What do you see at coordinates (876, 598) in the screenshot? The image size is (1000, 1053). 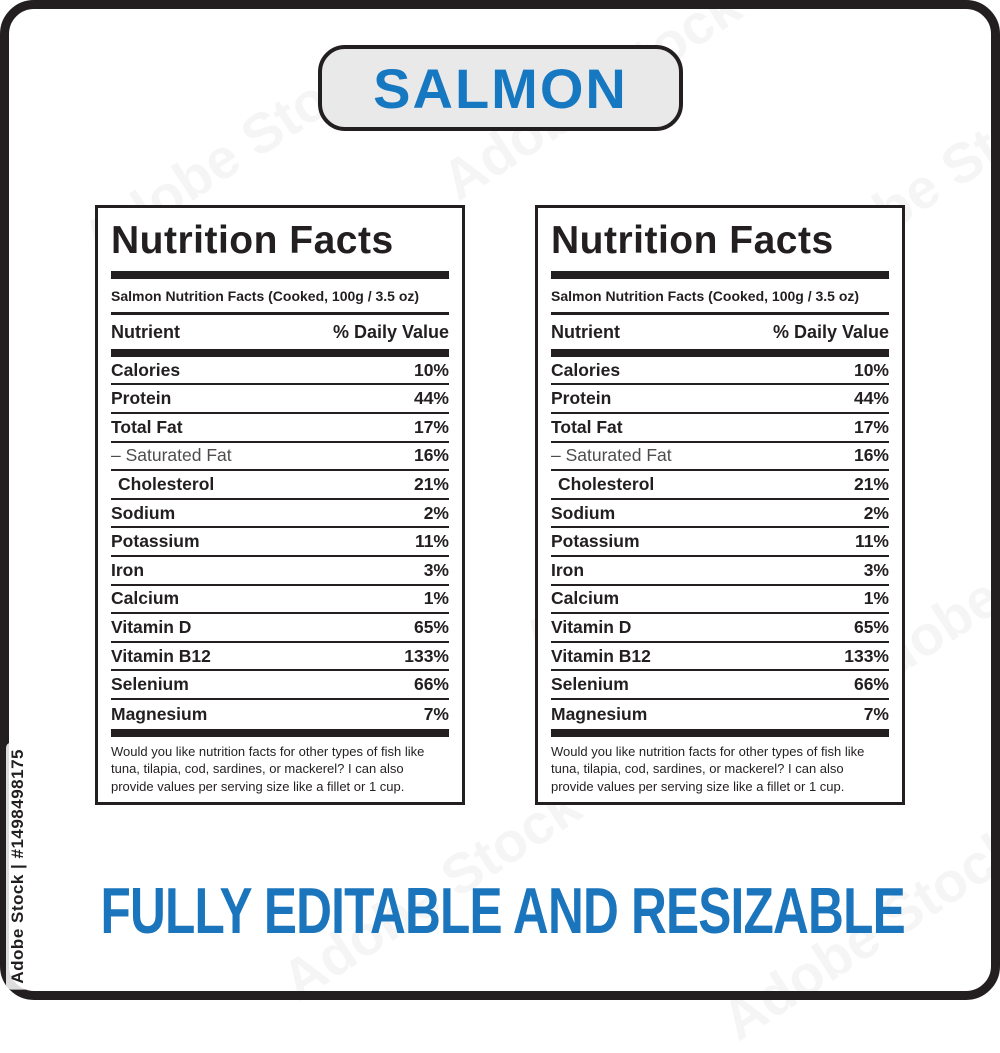 I see `nutrient-value: 1%` at bounding box center [876, 598].